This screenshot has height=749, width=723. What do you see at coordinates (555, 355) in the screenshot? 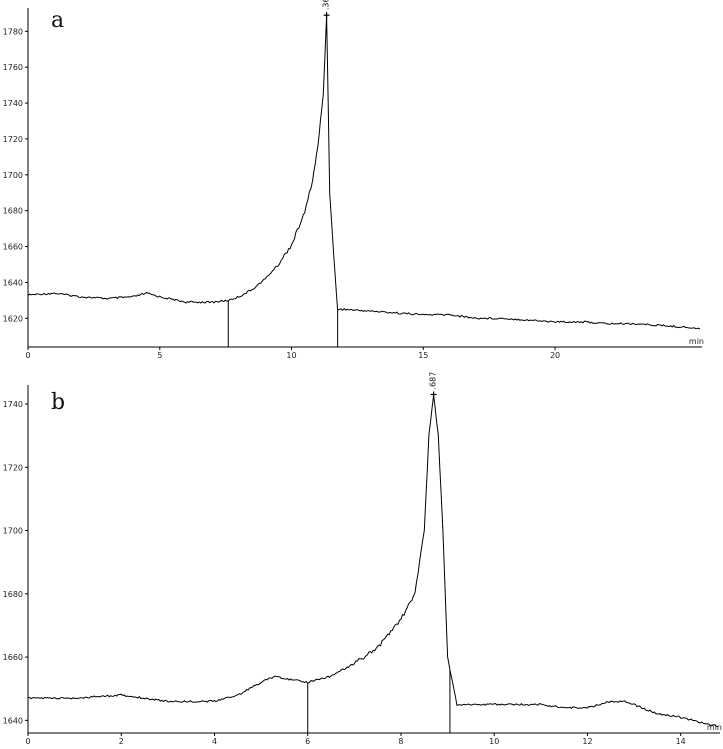
I see `x-tick-label: 20` at bounding box center [555, 355].